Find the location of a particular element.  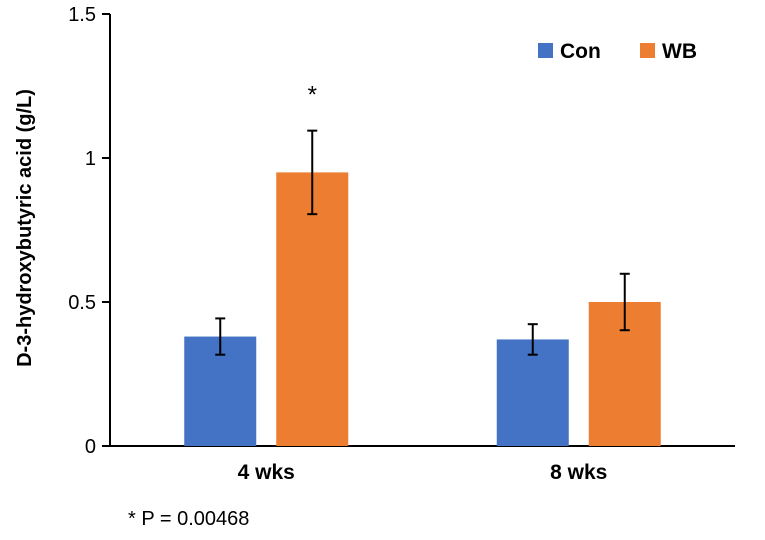

legend-swatch-con is located at coordinates (545, 50).